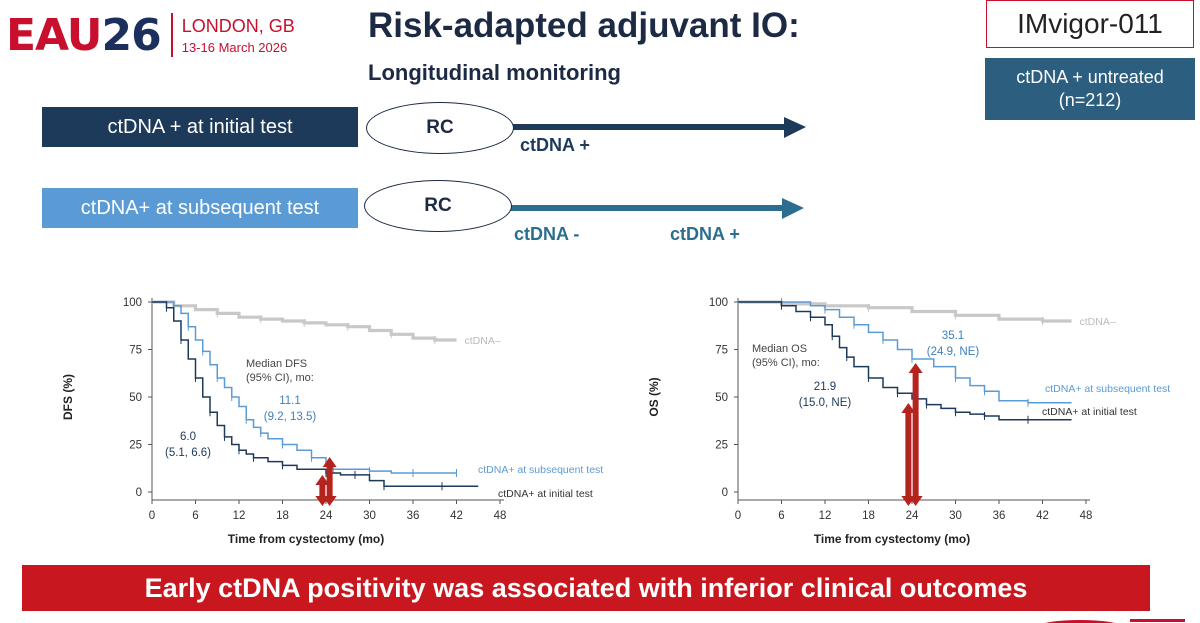  I want to click on y-axis-title: DFS (%), so click(68, 397).